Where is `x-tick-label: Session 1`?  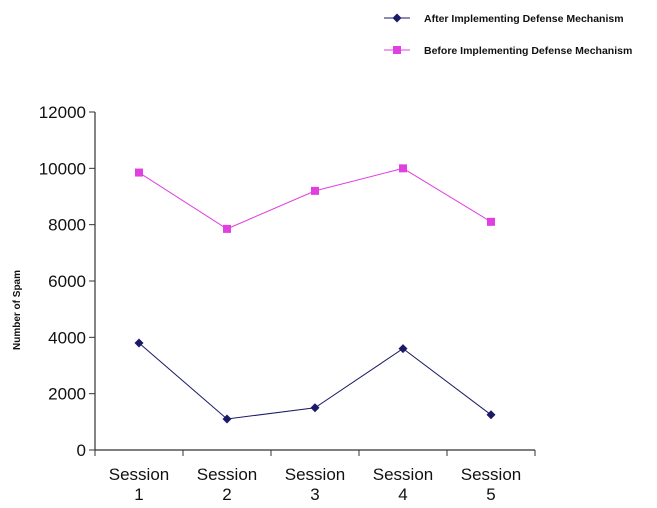 x-tick-label: Session 1 is located at coordinates (139, 484).